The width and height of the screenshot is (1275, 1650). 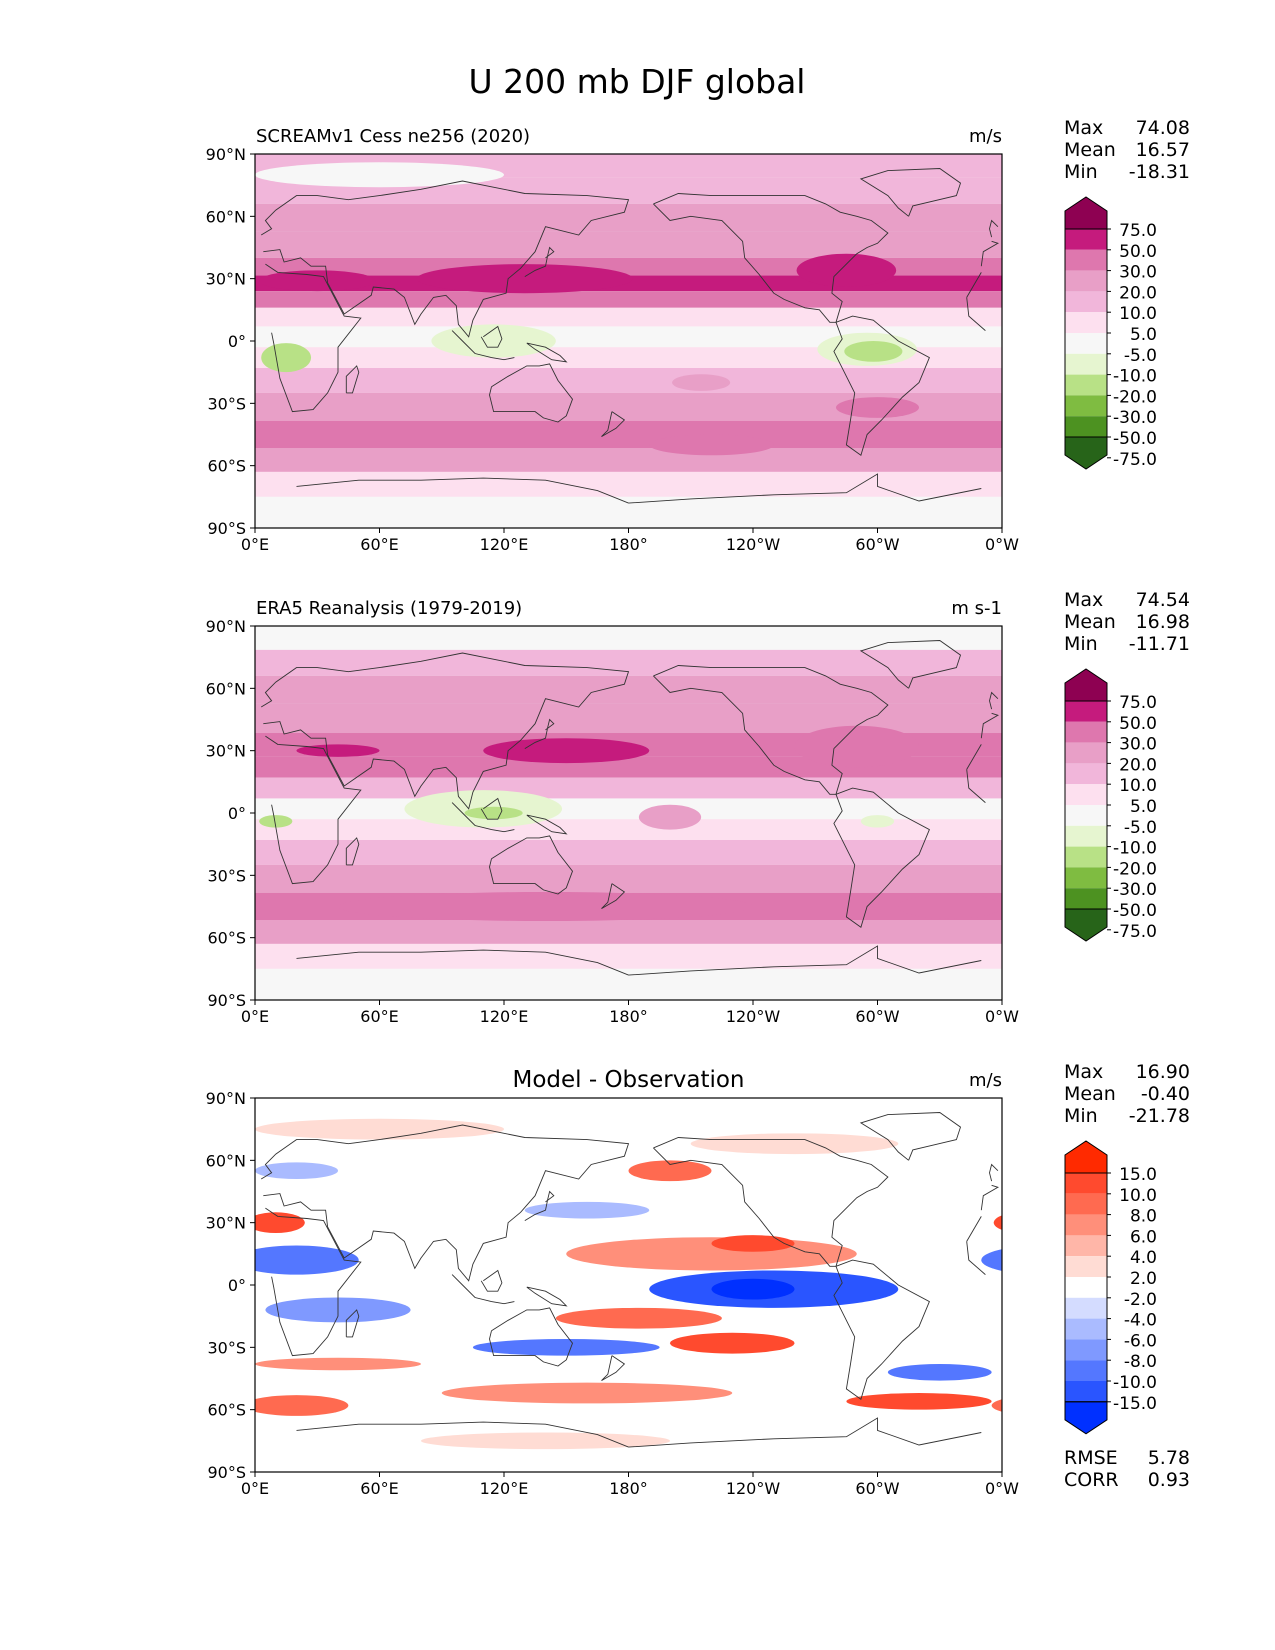 What do you see at coordinates (504, 1488) in the screenshot?
I see `lon-tick-label: 120°E` at bounding box center [504, 1488].